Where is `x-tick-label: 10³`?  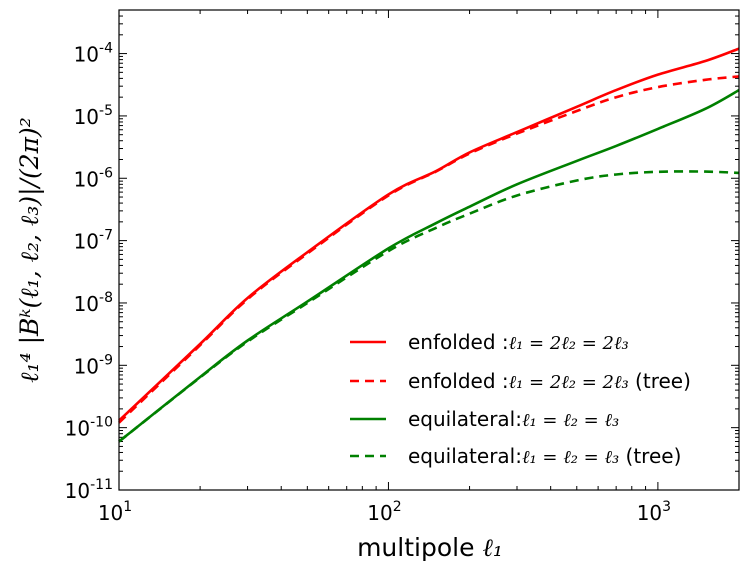
x-tick-label: 10³ is located at coordinates (654, 512).